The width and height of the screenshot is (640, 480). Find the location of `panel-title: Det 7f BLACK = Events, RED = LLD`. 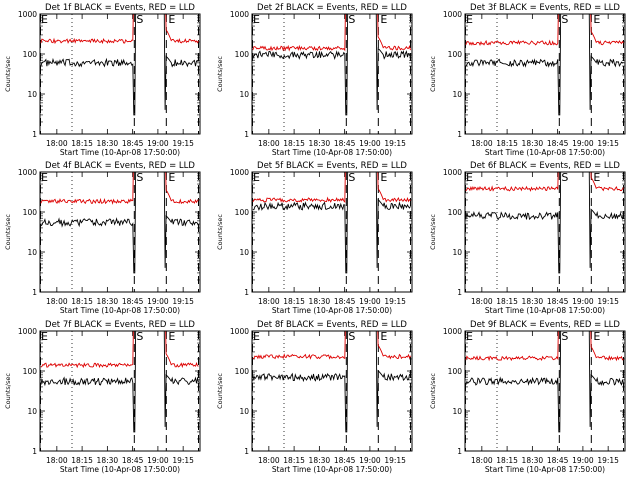

panel-title: Det 7f BLACK = Events, RED = LLD is located at coordinates (120, 325).